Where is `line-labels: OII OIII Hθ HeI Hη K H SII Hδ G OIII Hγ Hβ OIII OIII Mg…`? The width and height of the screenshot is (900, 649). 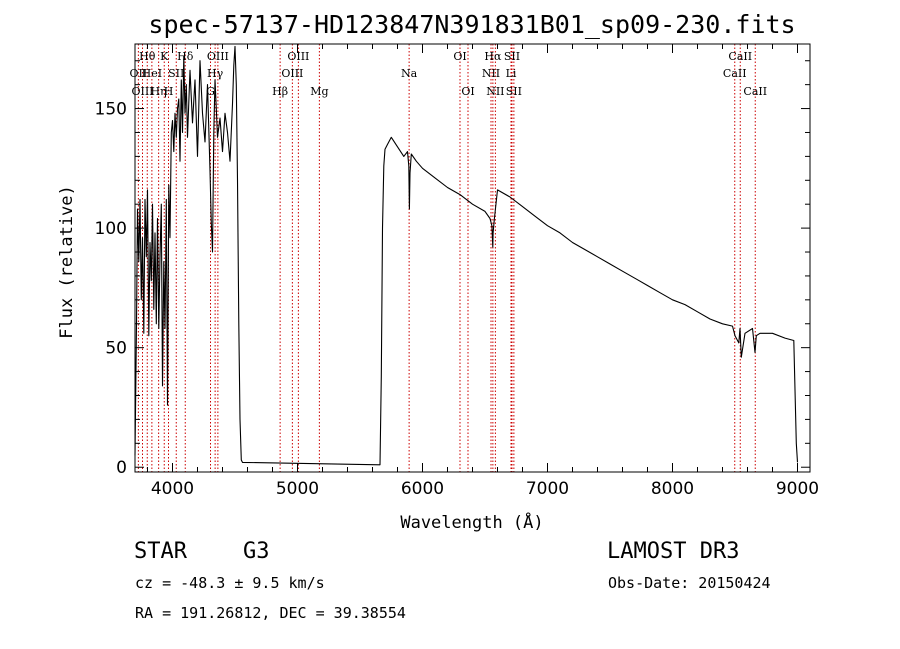
line-labels: OII OIII Hθ HeI Hη K H SII Hδ G OIII Hγ Hβ OIII OIII Mg… is located at coordinates (449, 74).